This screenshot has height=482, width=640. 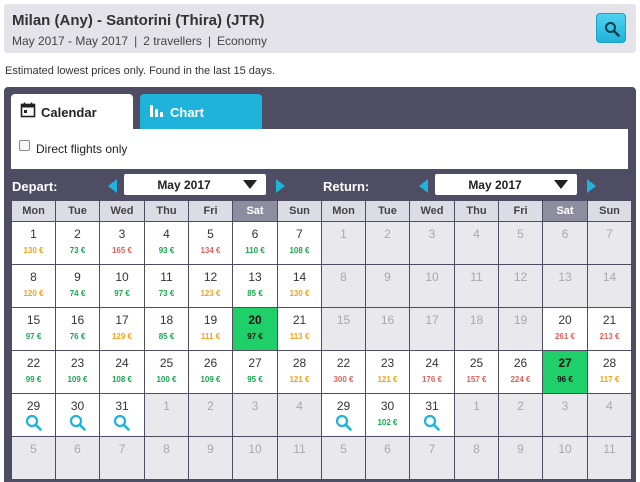 I want to click on day-cell: 13 85 €, so click(x=255, y=286).